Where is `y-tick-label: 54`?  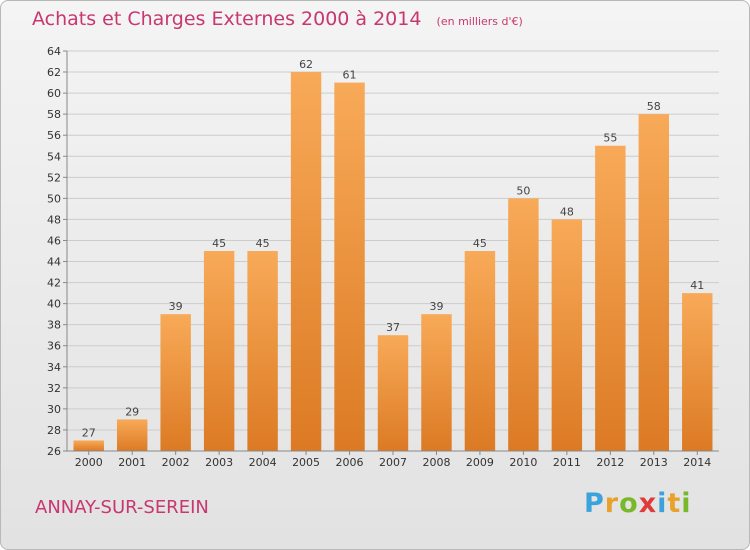
y-tick-label: 54 is located at coordinates (54, 156).